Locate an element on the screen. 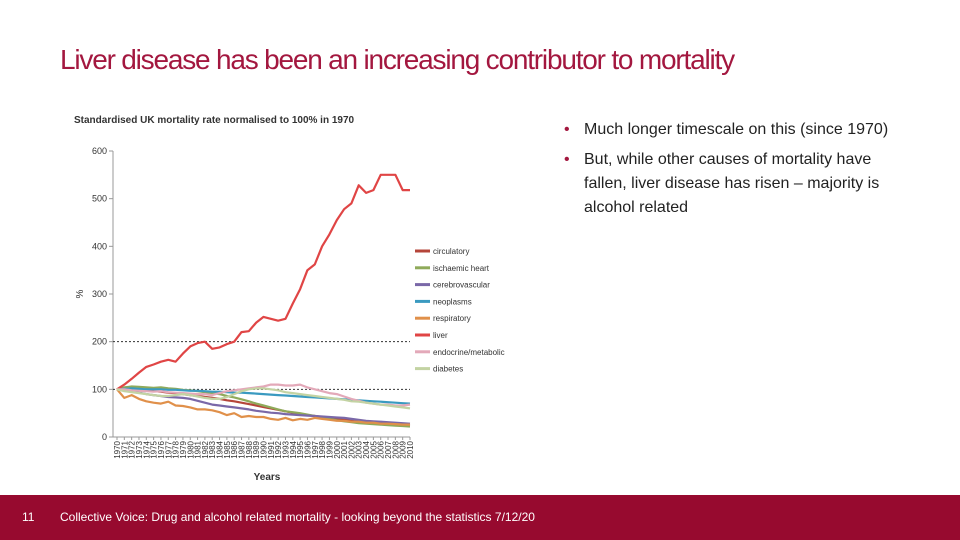 Image resolution: width=960 pixels, height=540 pixels. x-tick-label: 2006 is located at coordinates (381, 449).